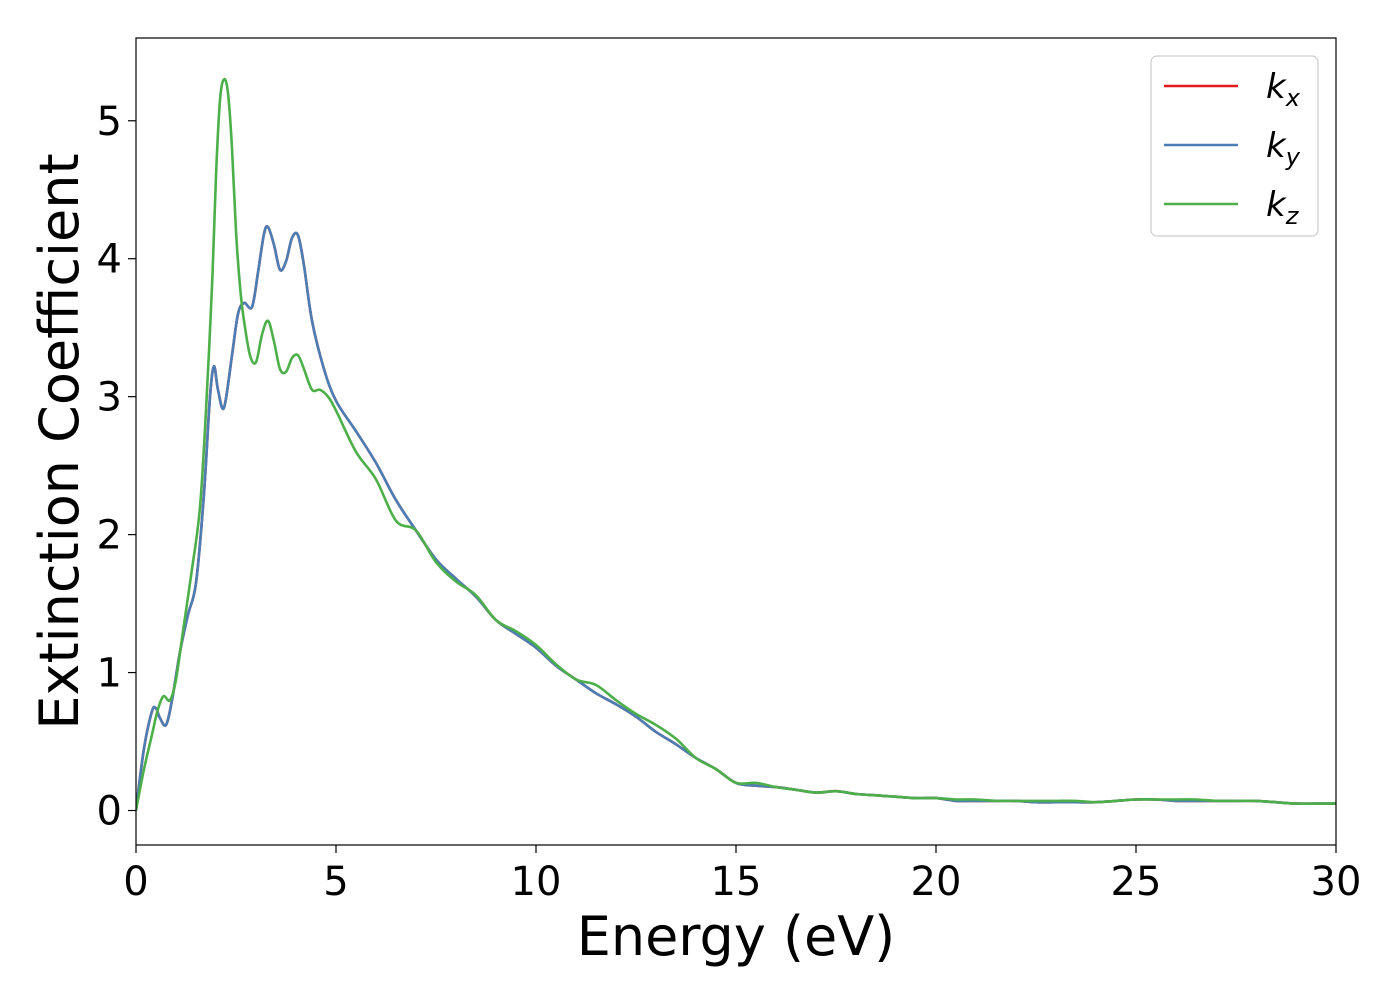 The image size is (1400, 1000). What do you see at coordinates (116, 467) in the screenshot?
I see `y-axis-ticks: 0 1 2 3 4 5` at bounding box center [116, 467].